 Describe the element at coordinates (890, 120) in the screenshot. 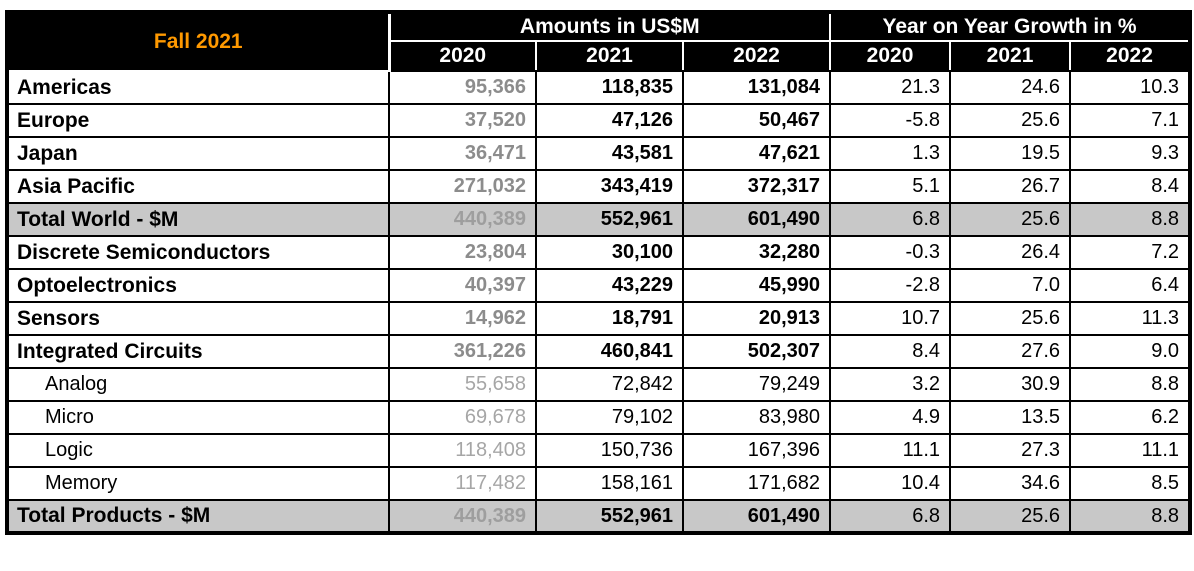

I see `growth-2020-cell: -5.8` at that location.